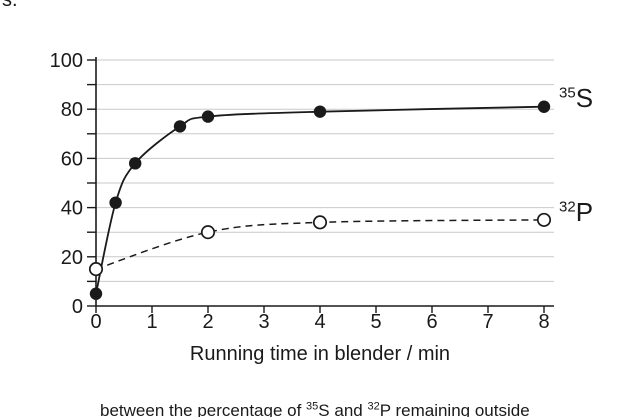  Describe the element at coordinates (543, 322) in the screenshot. I see `x-tick-label: 8` at that location.